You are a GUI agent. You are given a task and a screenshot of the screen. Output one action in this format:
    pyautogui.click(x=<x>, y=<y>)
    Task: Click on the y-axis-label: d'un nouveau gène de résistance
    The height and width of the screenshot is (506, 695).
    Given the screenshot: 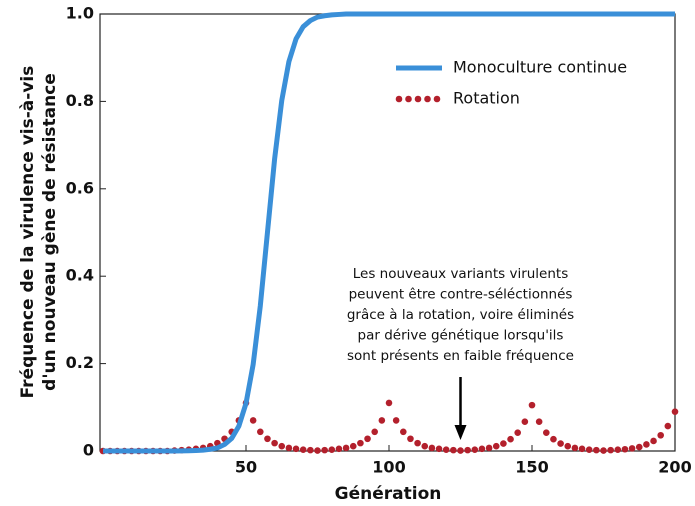 What is the action you would take?
    pyautogui.click(x=50, y=232)
    